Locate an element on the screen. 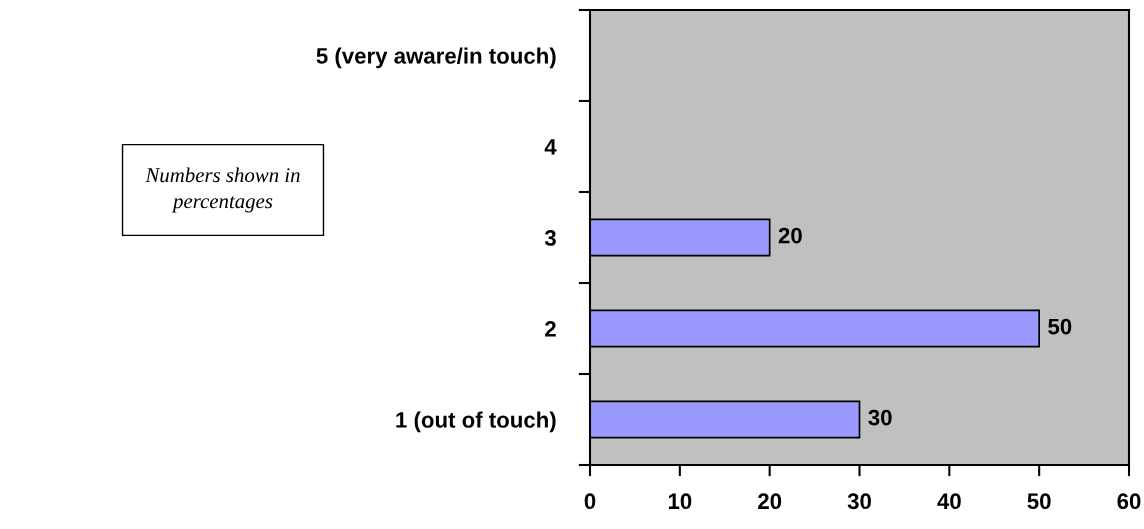  text: Numbers shown in percentages is located at coordinates (222, 190).